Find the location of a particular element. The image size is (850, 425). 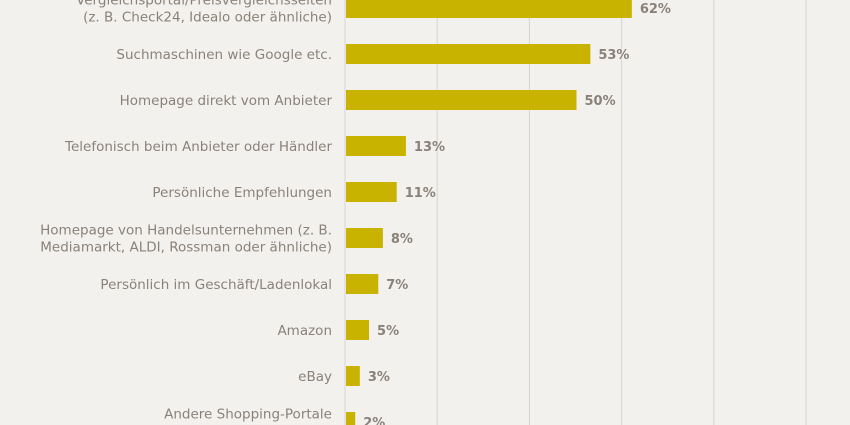

category-label: (z. B. Zalando oder ähnliche) is located at coordinates (234, 424).